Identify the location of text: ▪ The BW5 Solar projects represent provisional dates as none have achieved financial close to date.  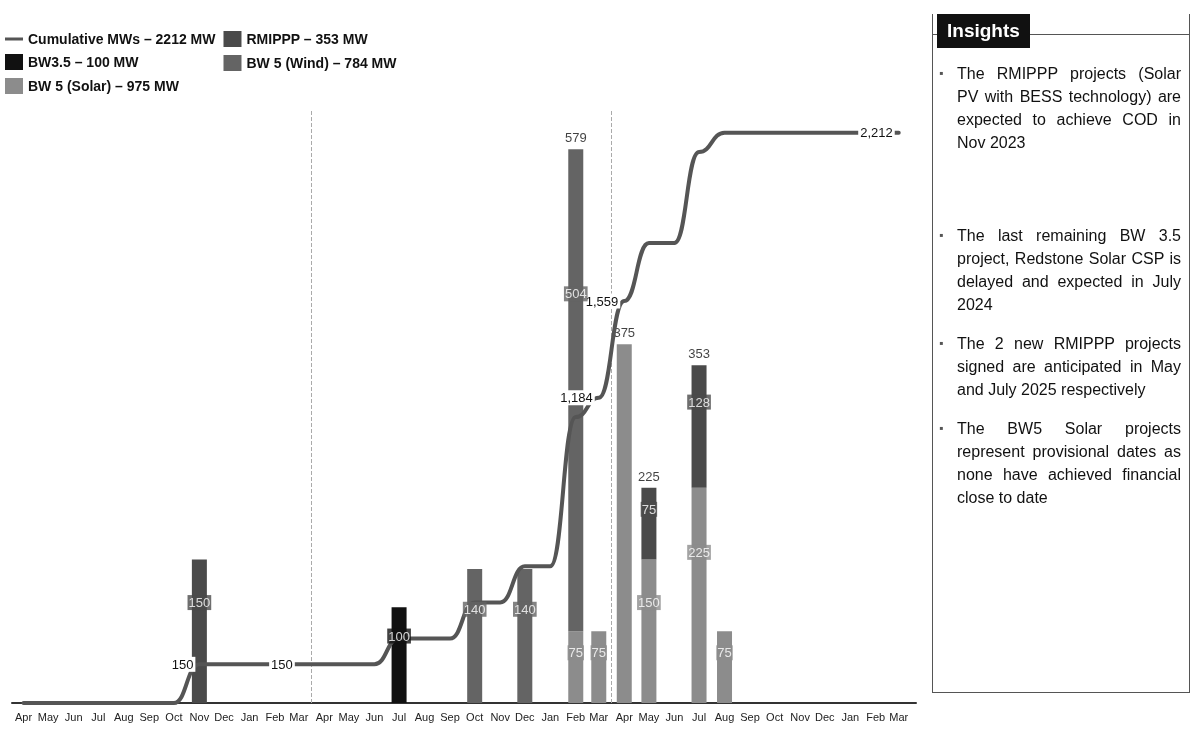
(1060, 463).